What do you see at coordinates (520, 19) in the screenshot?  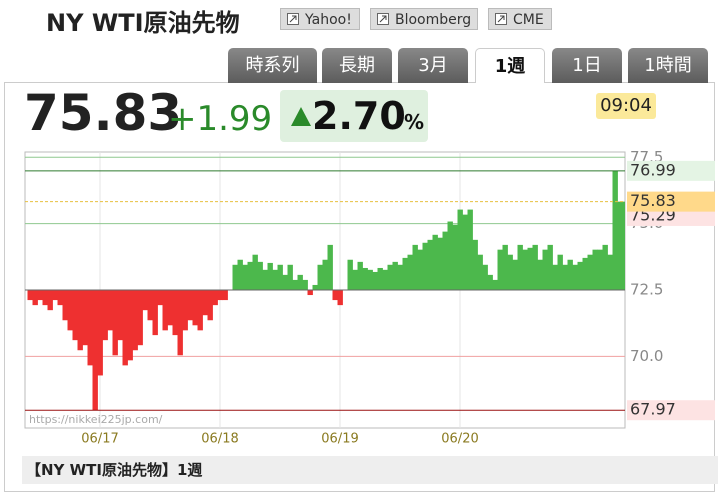 I see `external-link: CME` at bounding box center [520, 19].